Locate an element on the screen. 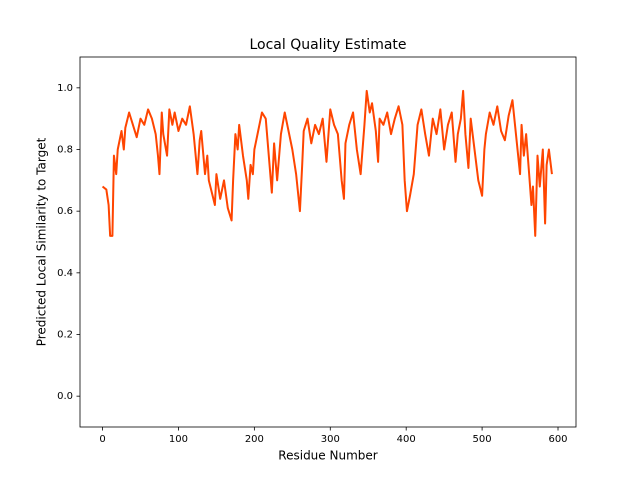 The image size is (640, 480). x-axis-label: Residue Number is located at coordinates (327, 456).